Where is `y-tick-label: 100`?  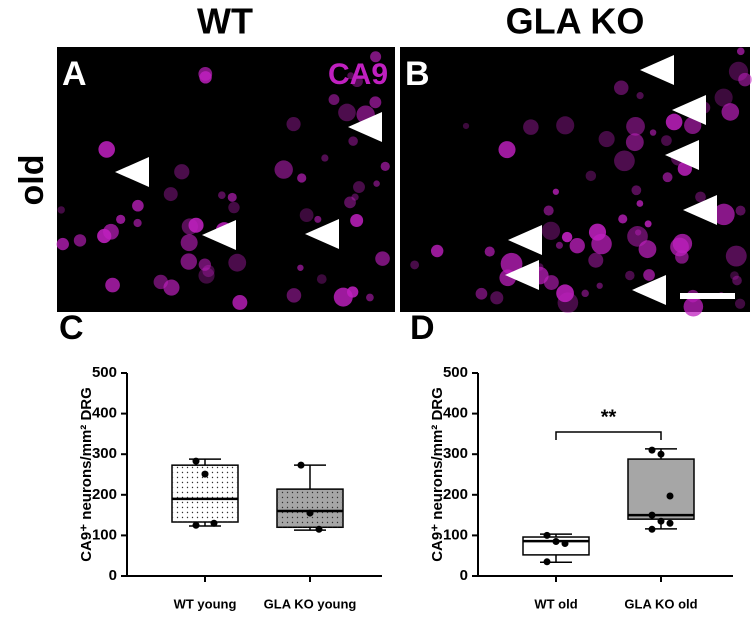
y-tick-label: 100 is located at coordinates (104, 534).